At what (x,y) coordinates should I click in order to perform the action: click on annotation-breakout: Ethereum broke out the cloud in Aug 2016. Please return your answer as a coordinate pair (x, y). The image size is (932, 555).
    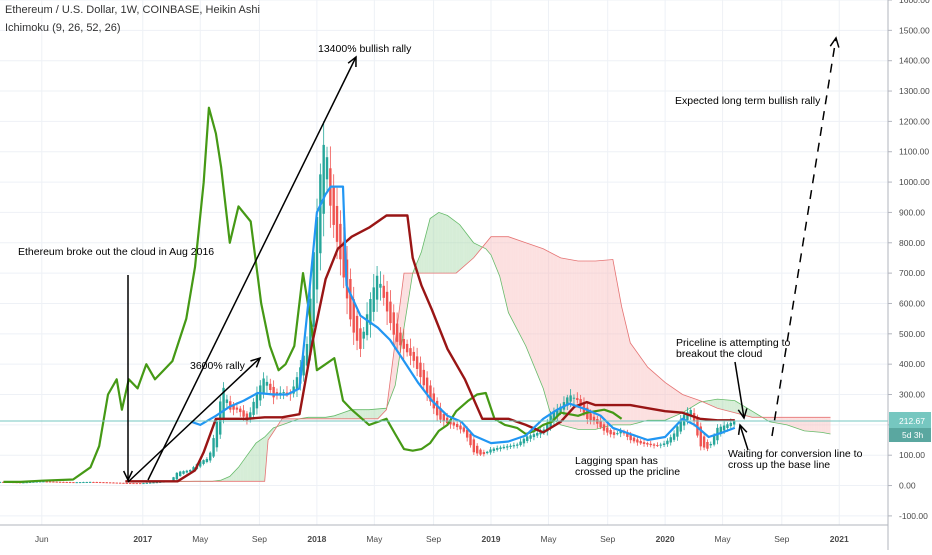
    Looking at the image, I should click on (116, 252).